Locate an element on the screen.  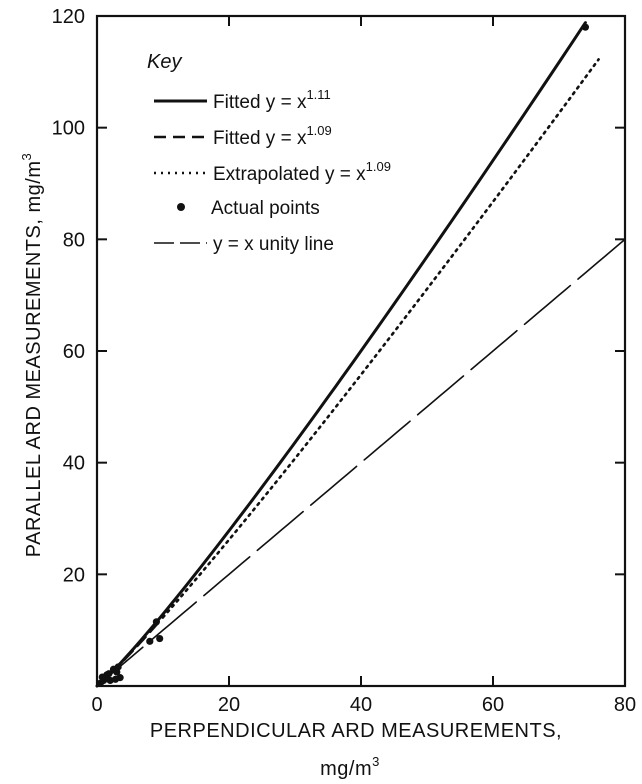
y-tick-label: 40 is located at coordinates (74, 464).